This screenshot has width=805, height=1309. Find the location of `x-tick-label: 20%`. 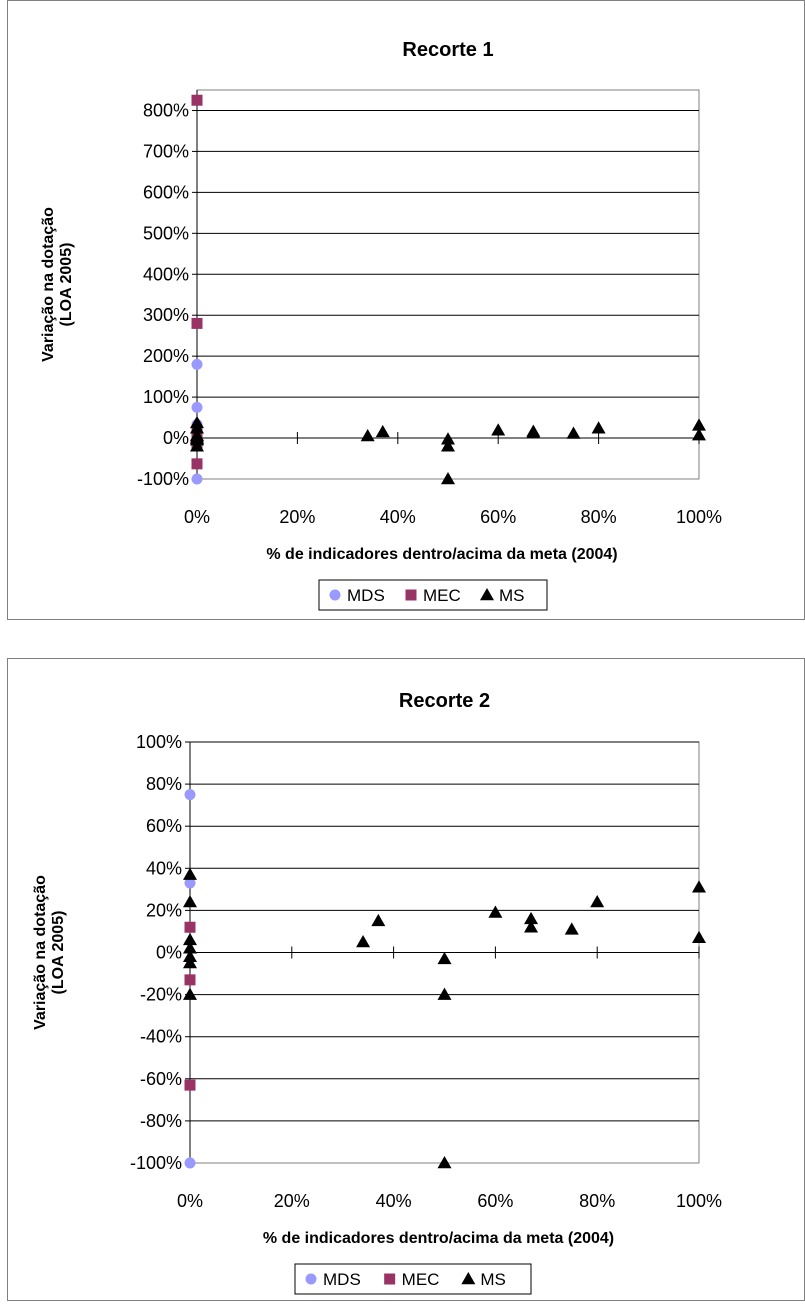

x-tick-label: 20% is located at coordinates (292, 1201).